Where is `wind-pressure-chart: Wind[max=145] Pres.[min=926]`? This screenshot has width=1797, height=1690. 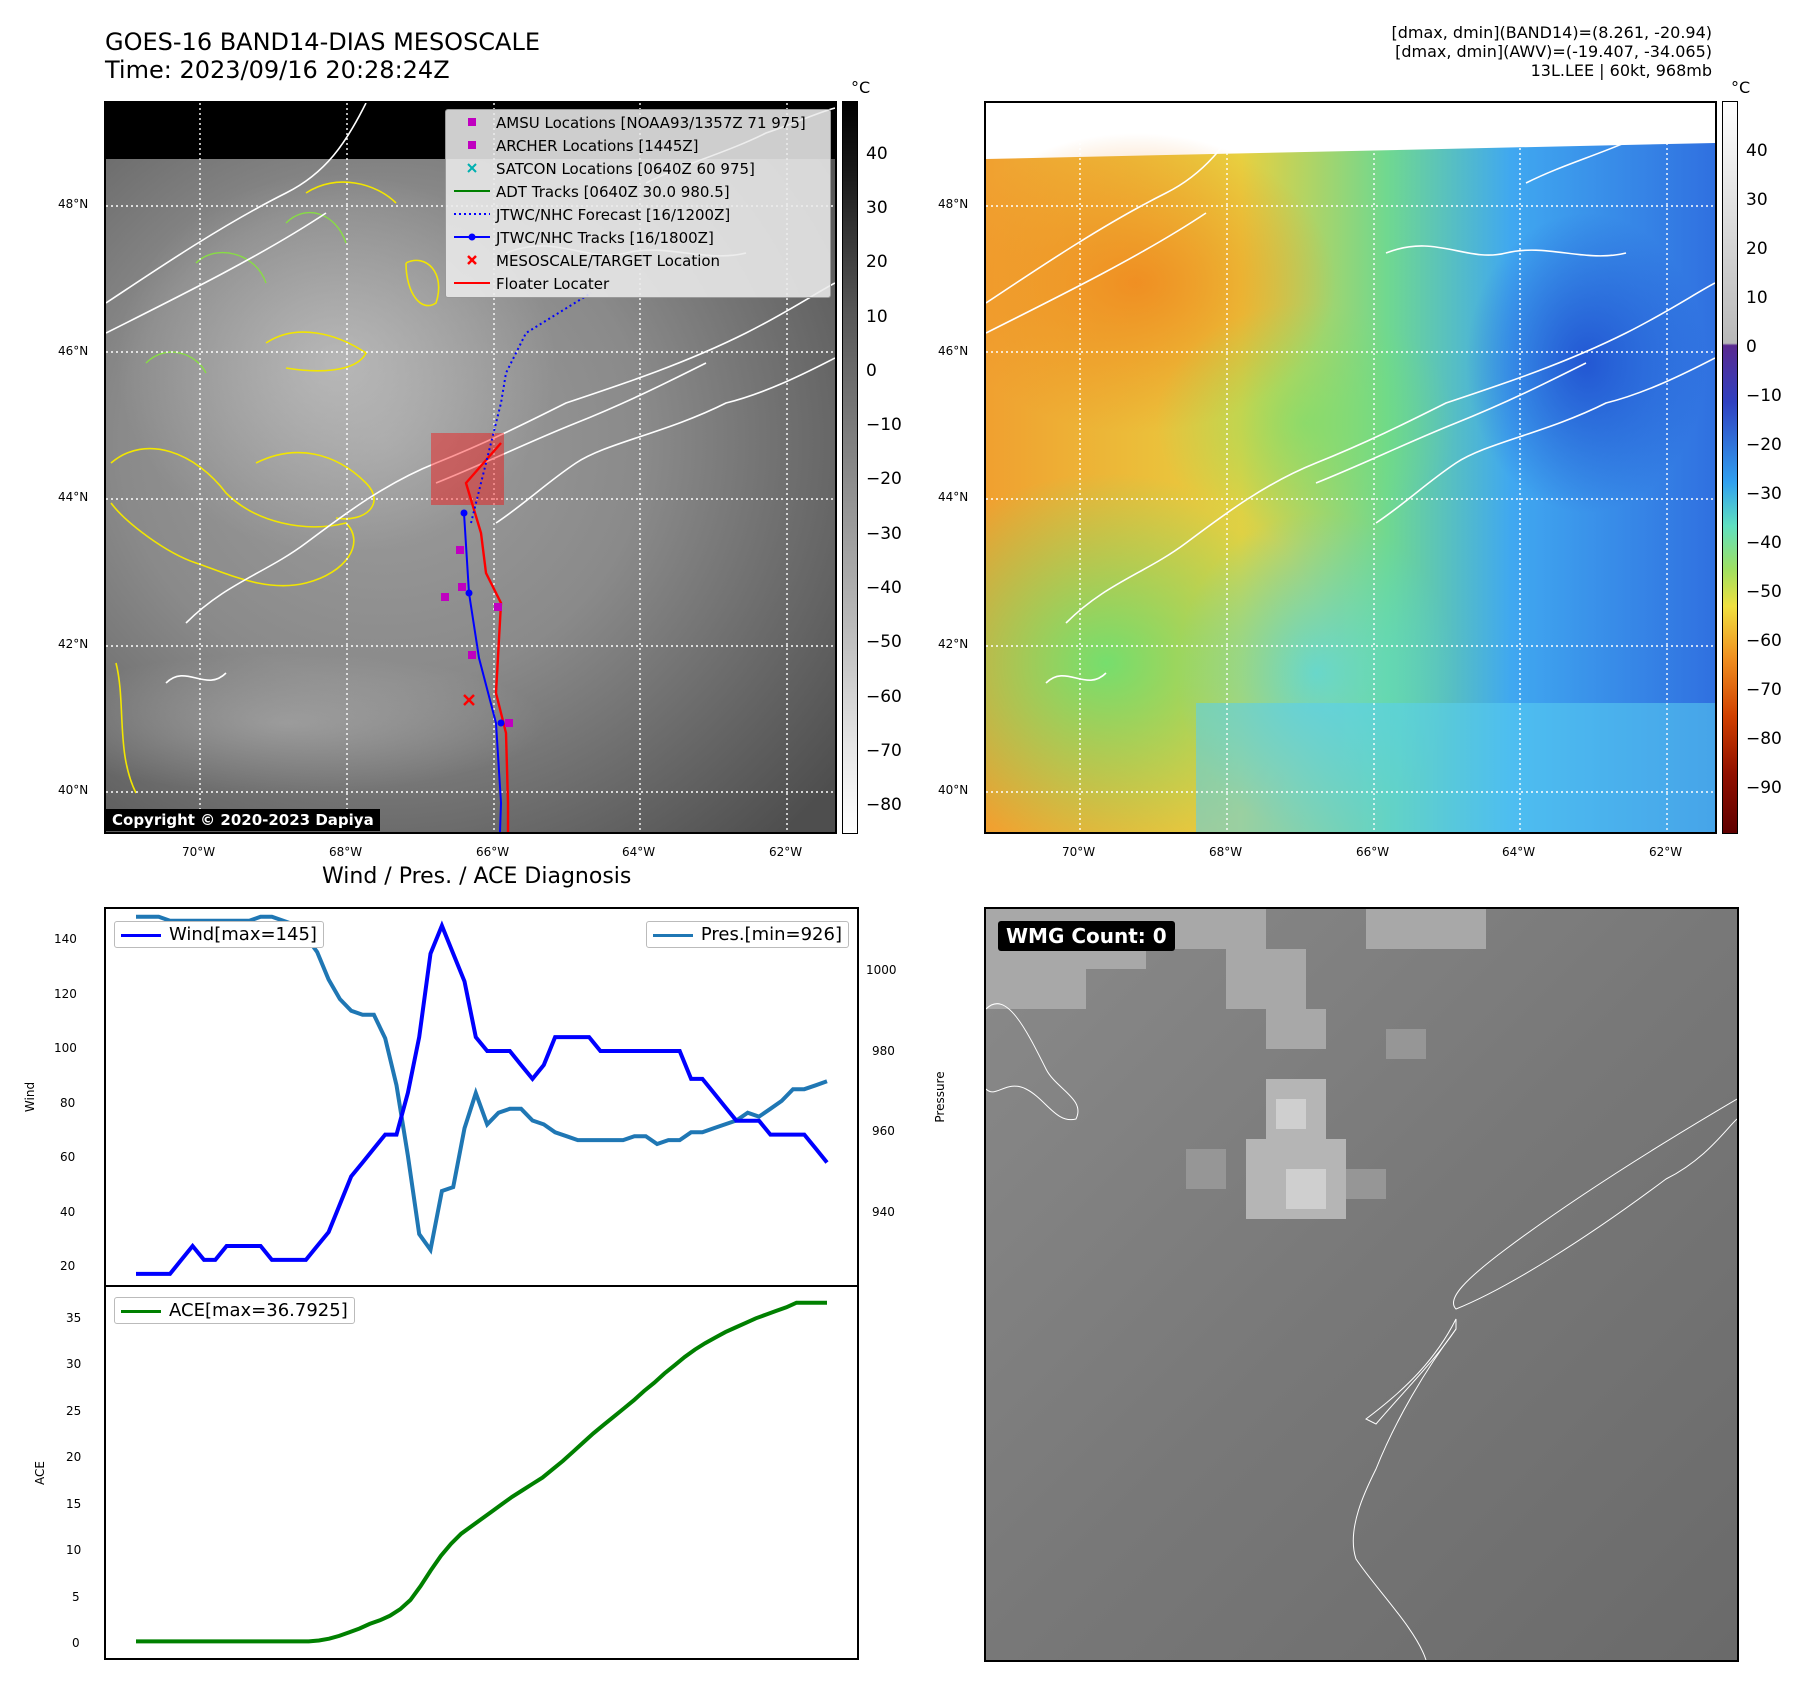 wind-pressure-chart: Wind[max=145] Pres.[min=926] is located at coordinates (481, 1096).